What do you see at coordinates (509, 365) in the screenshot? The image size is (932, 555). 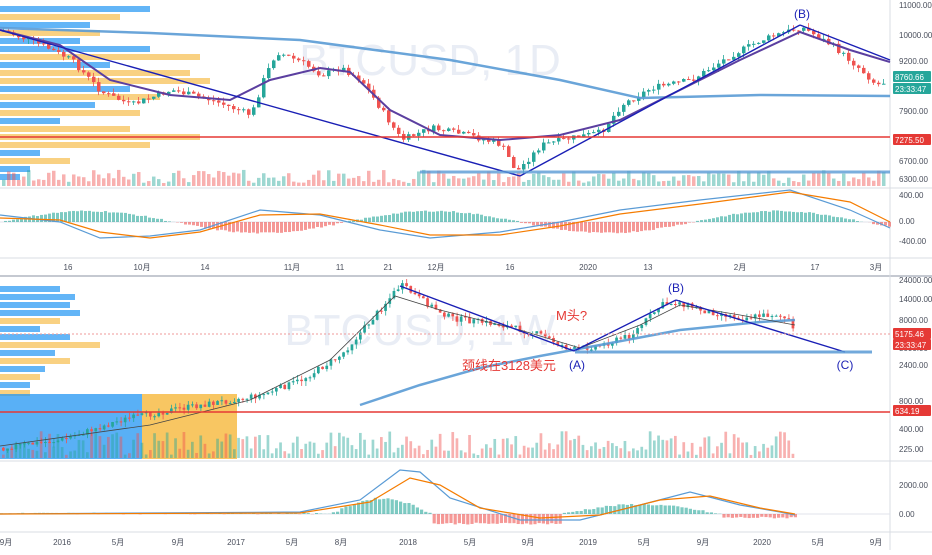 I see `neckline-annotation: 颈线在3128美元` at bounding box center [509, 365].